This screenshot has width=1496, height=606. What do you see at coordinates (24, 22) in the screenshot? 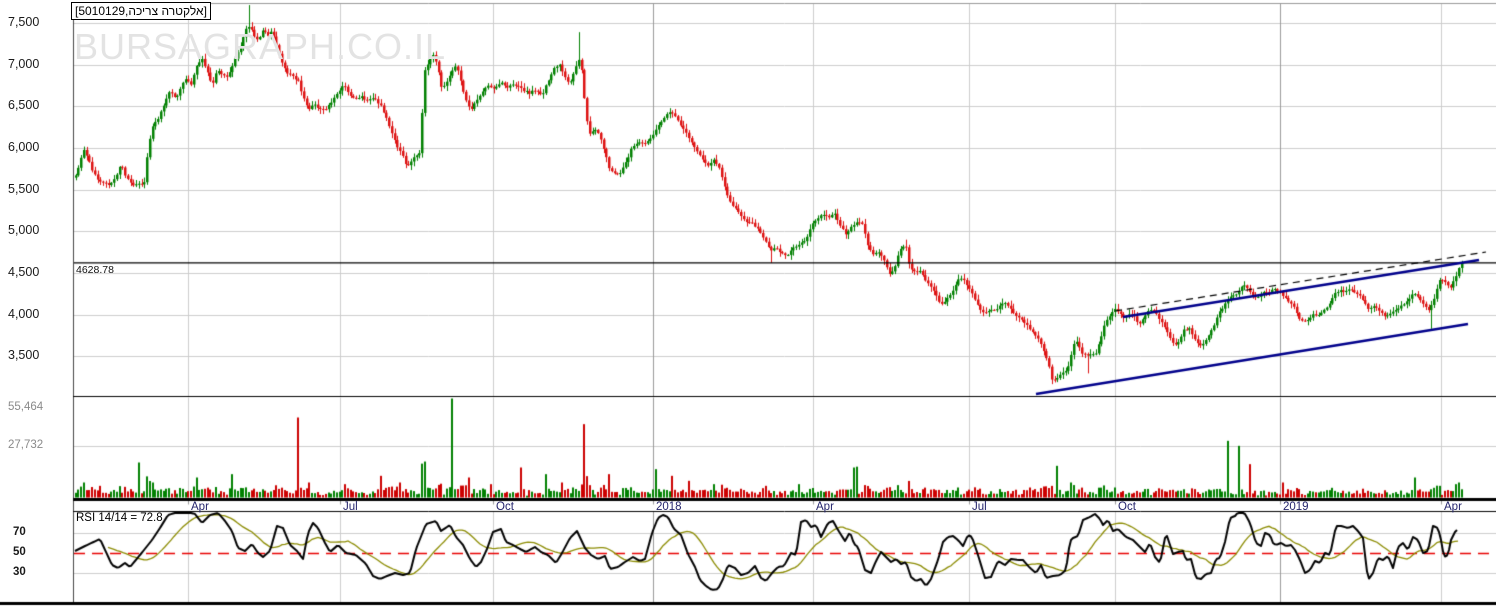
I see `price-axis-tick-label: 7,500` at bounding box center [24, 22].